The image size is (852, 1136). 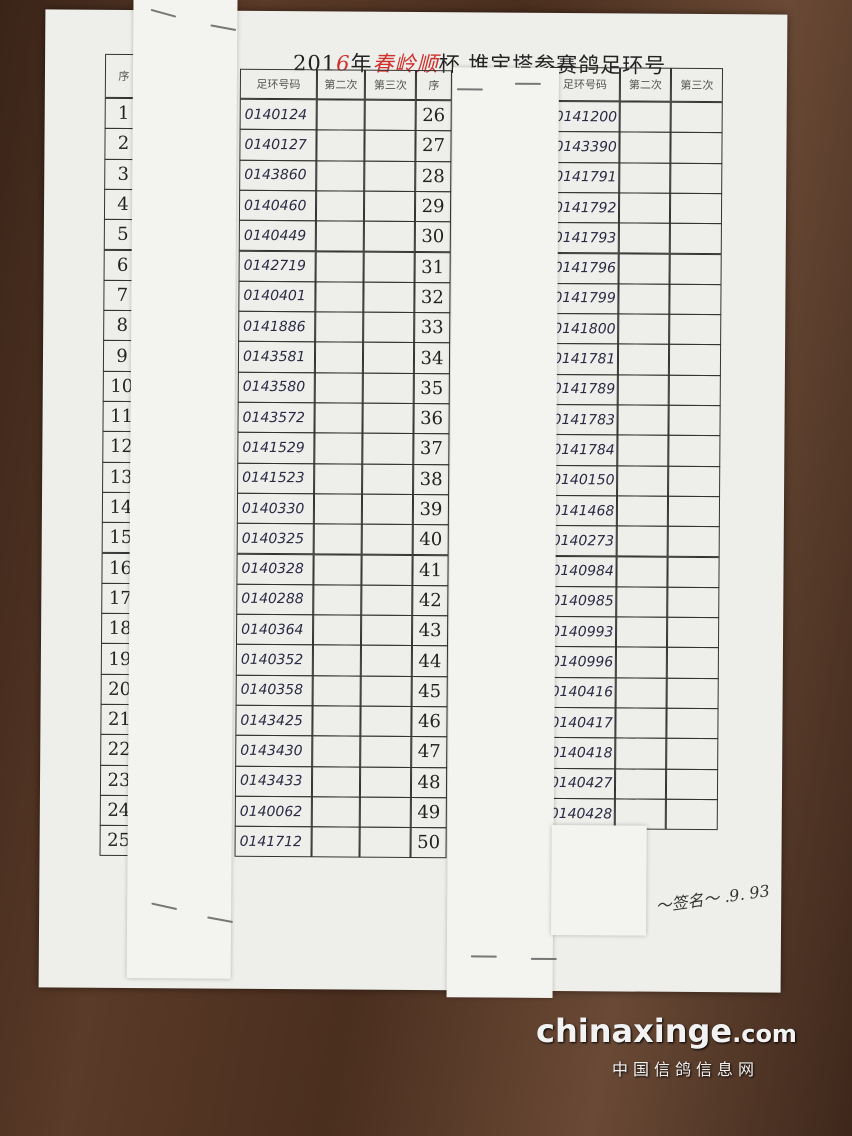 I want to click on header-seq-2: 序, so click(x=434, y=85).